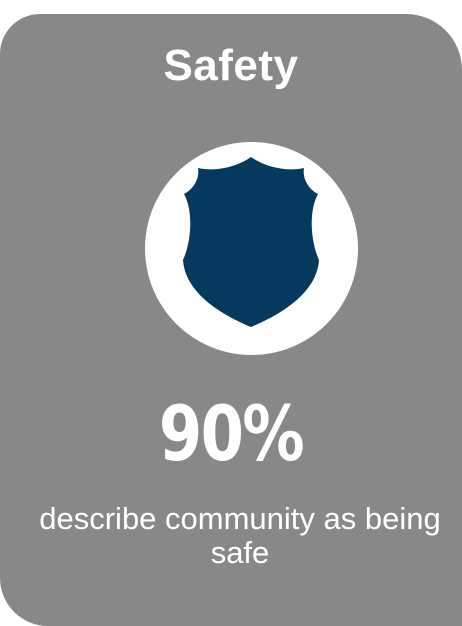 This screenshot has width=462, height=626. Describe the element at coordinates (240, 535) in the screenshot. I see `stat-caption: describe community as being safe` at that location.